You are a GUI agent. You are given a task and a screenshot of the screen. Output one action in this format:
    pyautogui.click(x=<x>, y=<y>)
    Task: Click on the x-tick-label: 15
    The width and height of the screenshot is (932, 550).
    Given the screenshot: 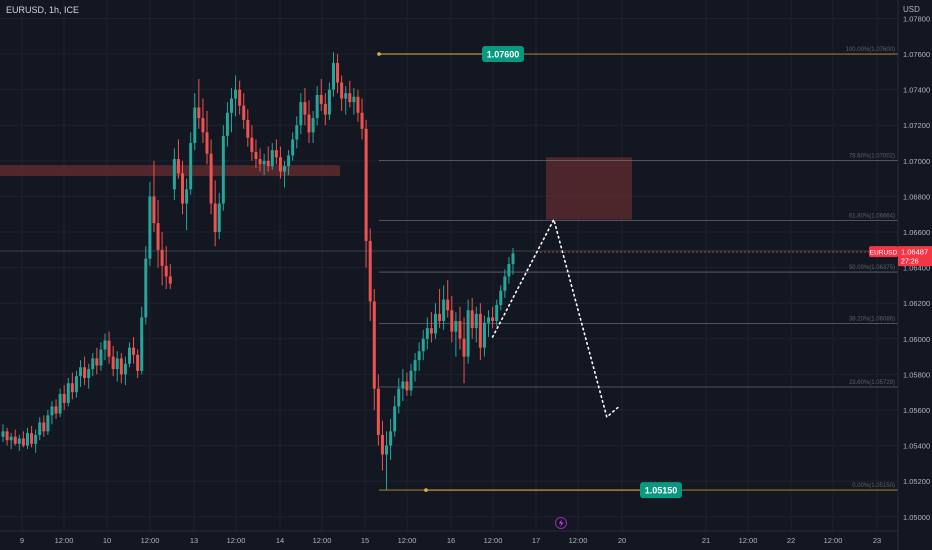 What is the action you would take?
    pyautogui.click(x=365, y=540)
    